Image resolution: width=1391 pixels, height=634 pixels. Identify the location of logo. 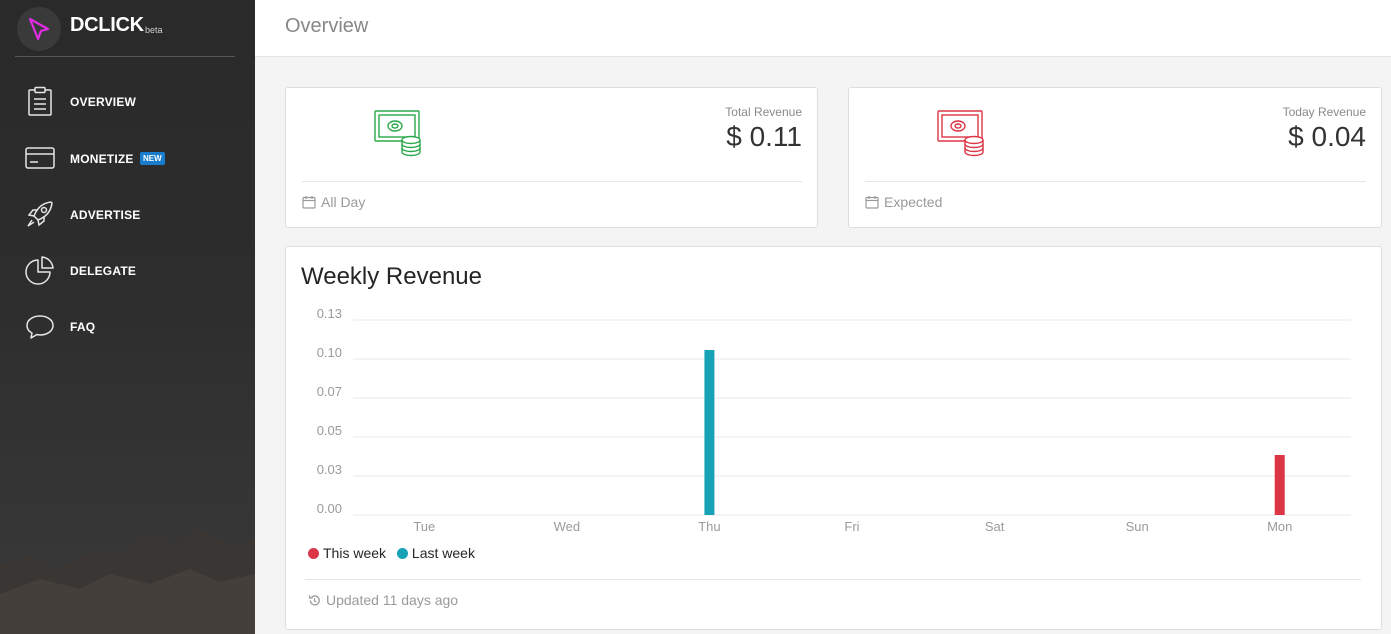
(39, 29).